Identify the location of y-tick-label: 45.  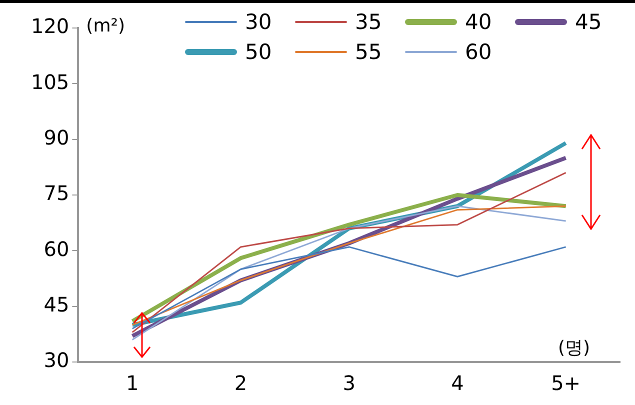
(57, 304).